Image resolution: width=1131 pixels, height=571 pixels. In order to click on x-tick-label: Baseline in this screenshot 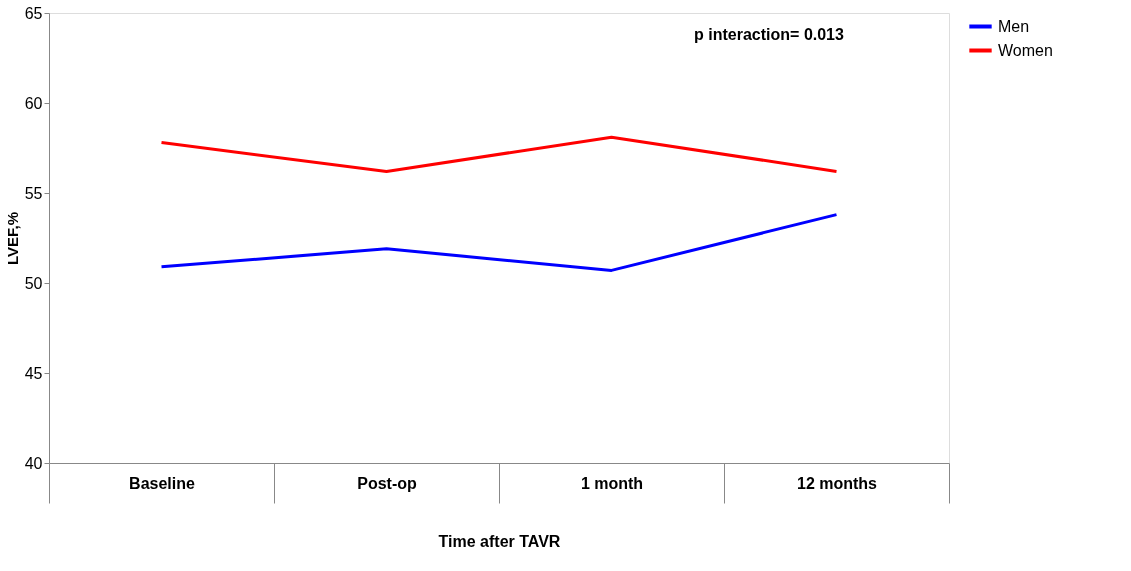, I will do `click(162, 483)`.